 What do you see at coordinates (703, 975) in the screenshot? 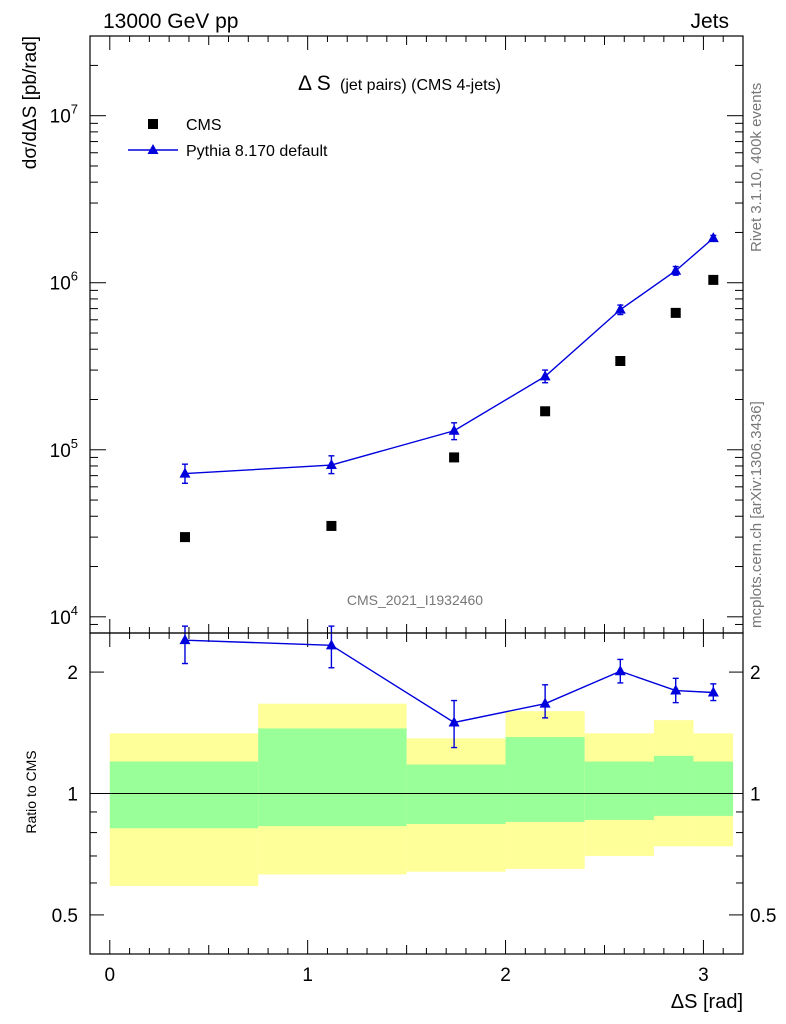
I see `x-tick-label: 3` at bounding box center [703, 975].